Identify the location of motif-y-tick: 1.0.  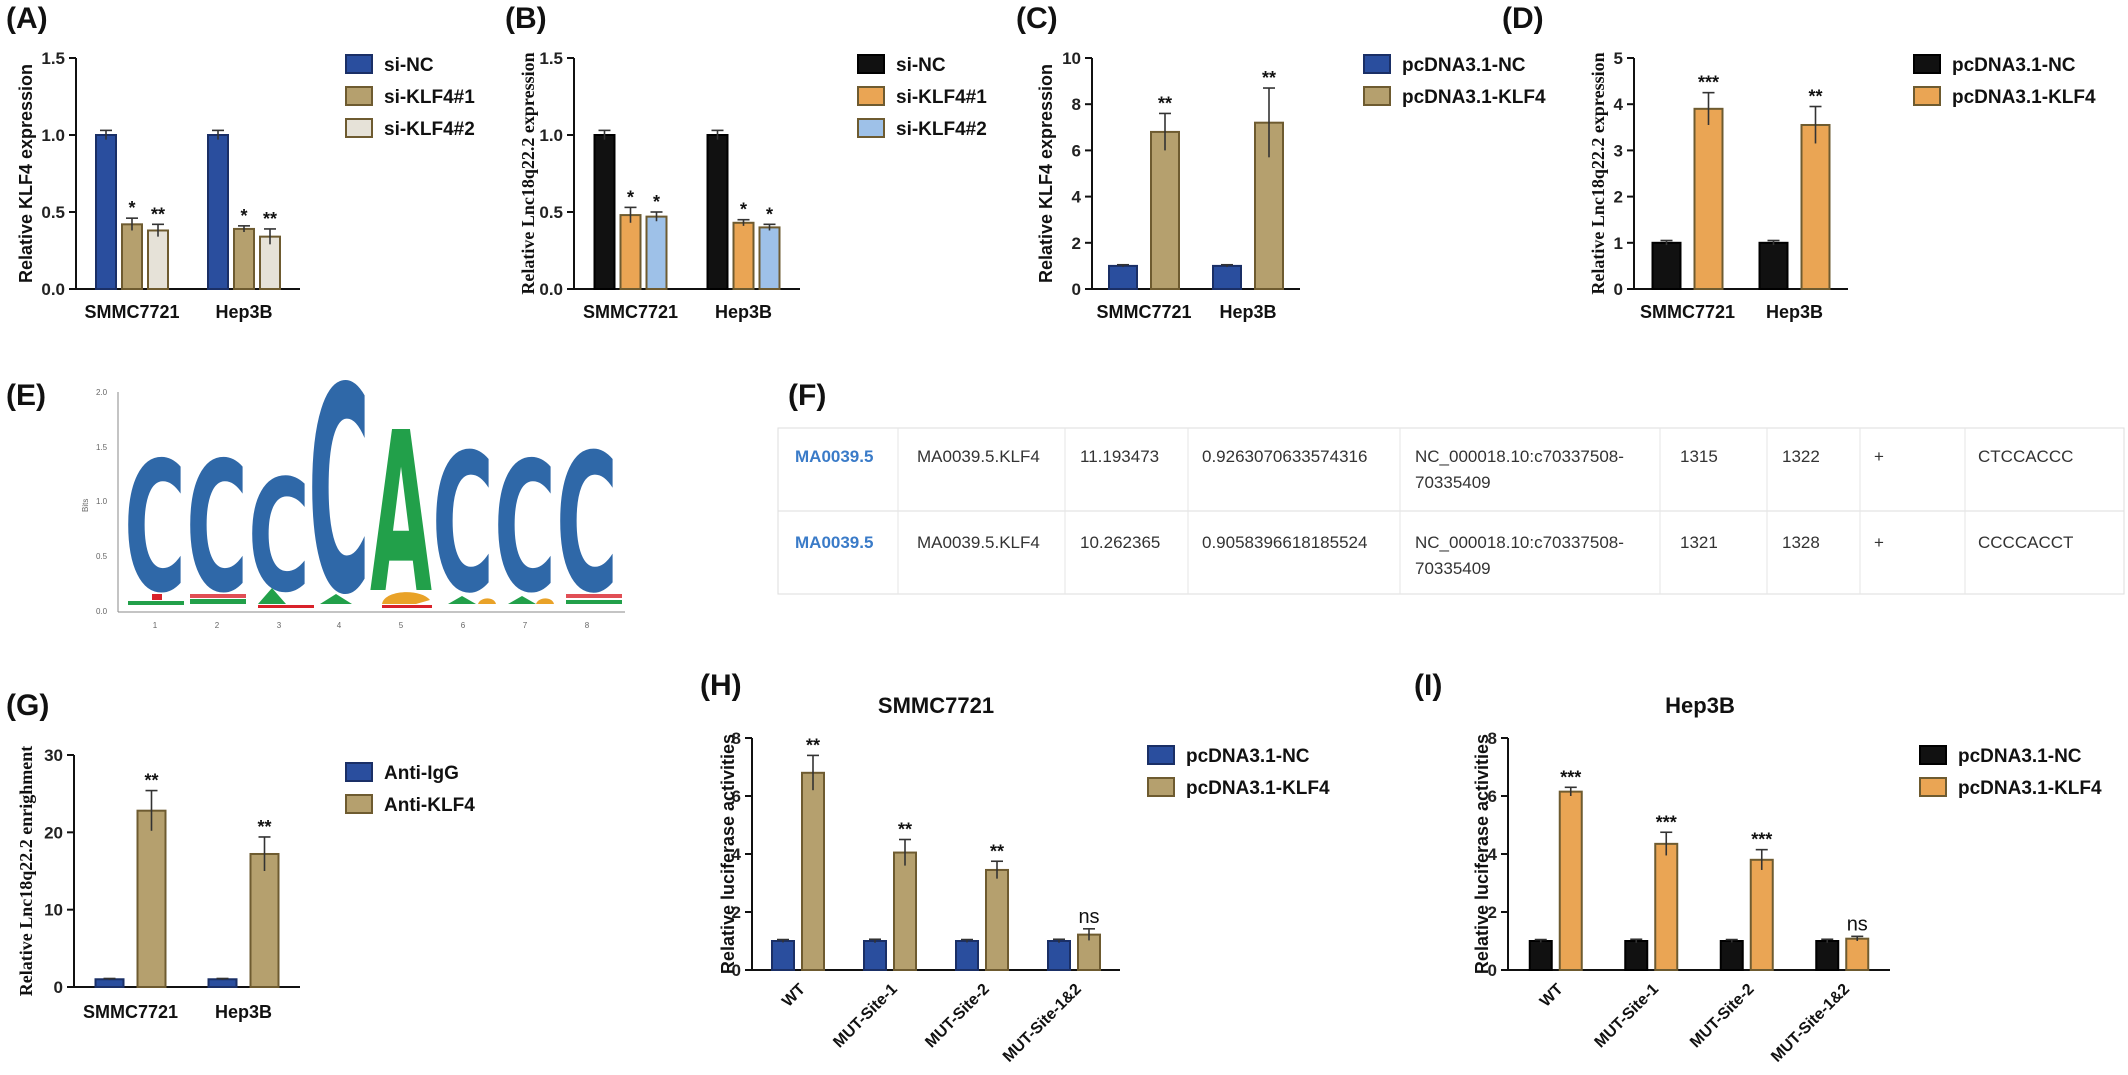
(102, 501).